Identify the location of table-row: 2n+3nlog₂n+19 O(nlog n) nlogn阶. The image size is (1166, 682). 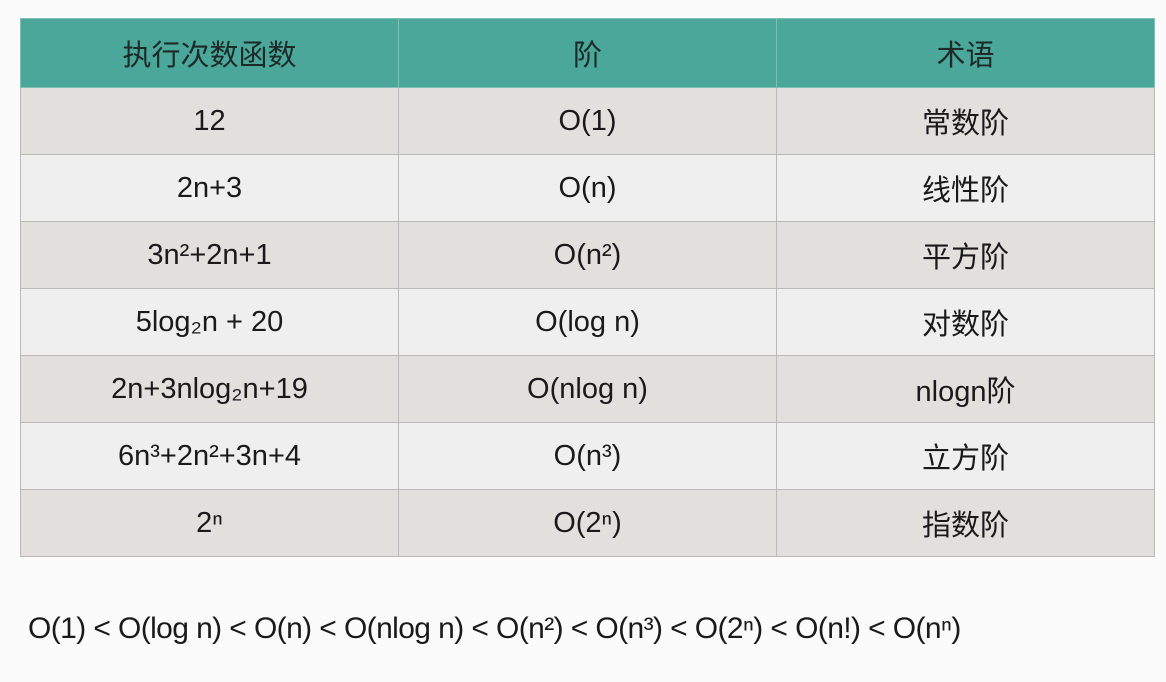
(587, 389).